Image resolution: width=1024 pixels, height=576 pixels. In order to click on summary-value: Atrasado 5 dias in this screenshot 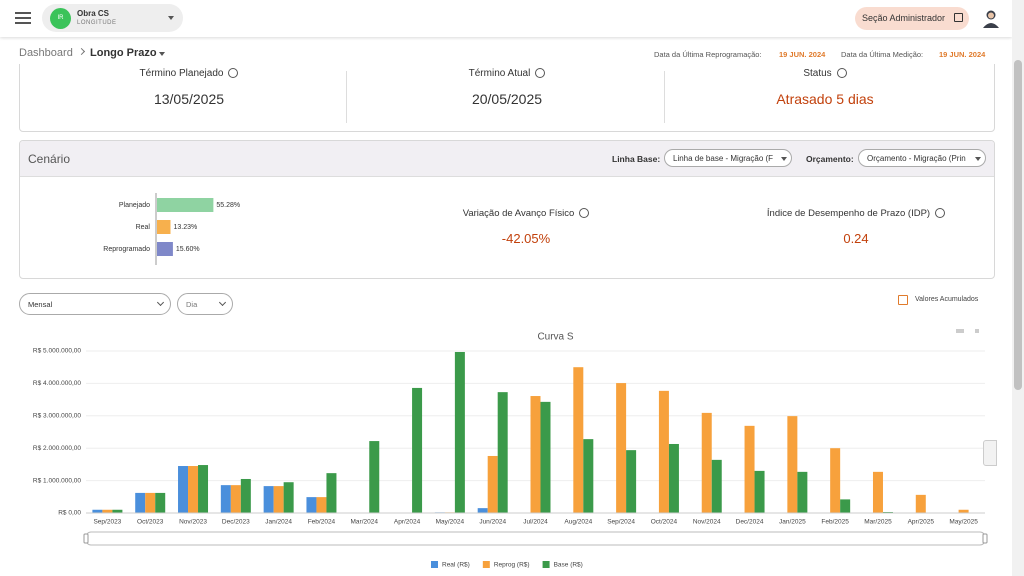, I will do `click(825, 99)`.